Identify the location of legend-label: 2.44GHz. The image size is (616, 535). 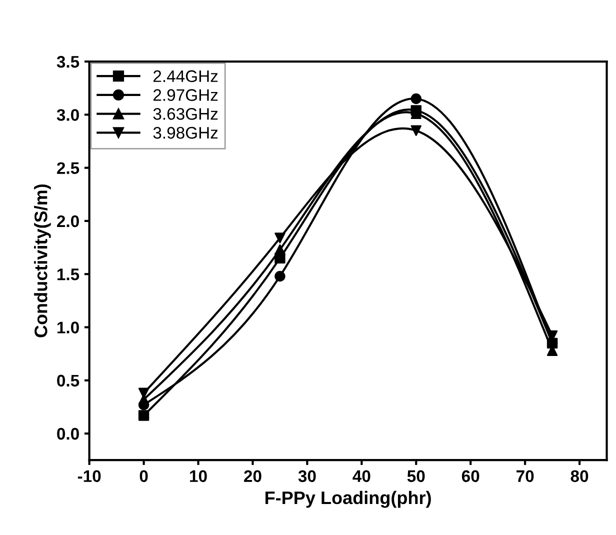
(185, 76).